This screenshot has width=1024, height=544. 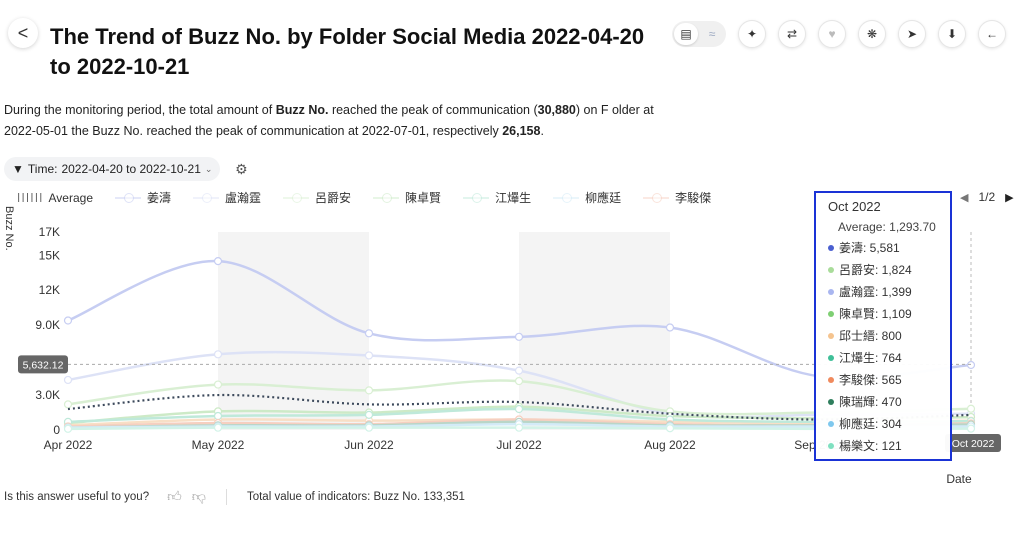 I want to click on tooltip-row-label: 江𤒹生: 764, so click(x=870, y=358).